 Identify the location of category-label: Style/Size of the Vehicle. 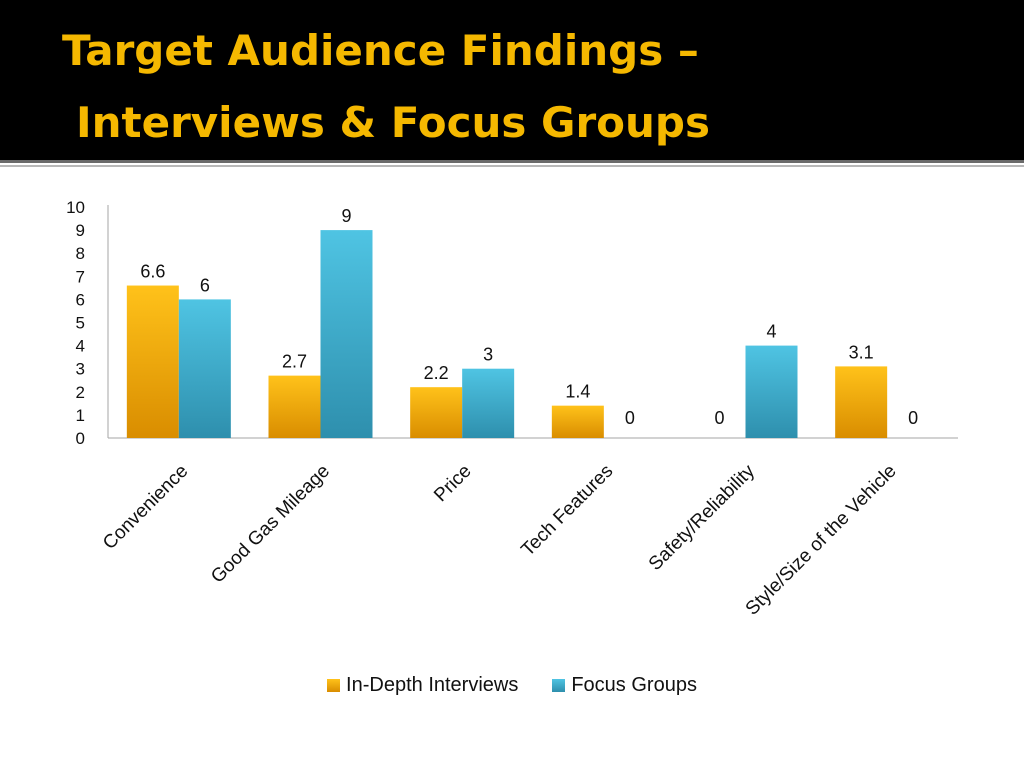
(821, 540).